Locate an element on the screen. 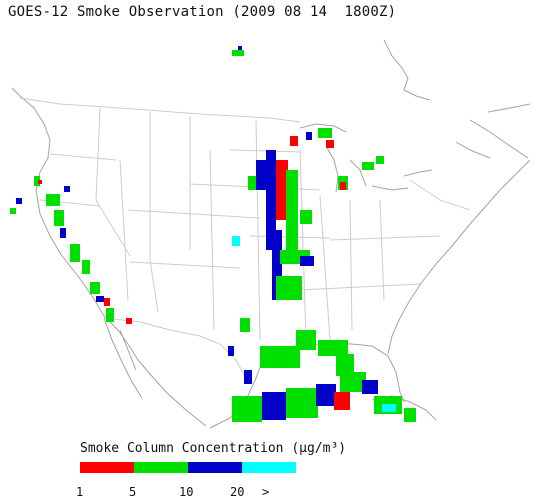 The height and width of the screenshot is (504, 540). legend-tick-label: 10 is located at coordinates (186, 492).